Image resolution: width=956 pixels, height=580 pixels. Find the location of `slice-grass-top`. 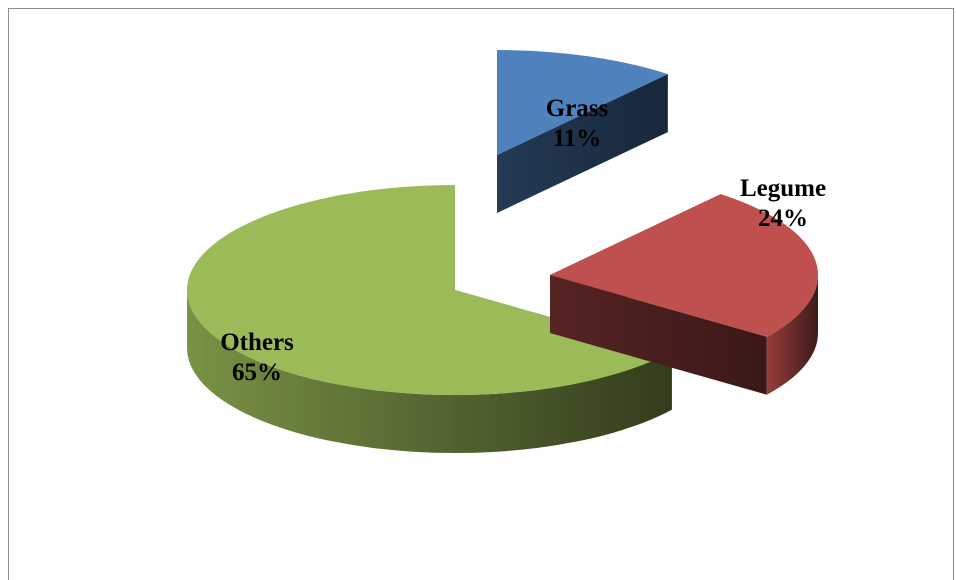

slice-grass-top is located at coordinates (582, 102).